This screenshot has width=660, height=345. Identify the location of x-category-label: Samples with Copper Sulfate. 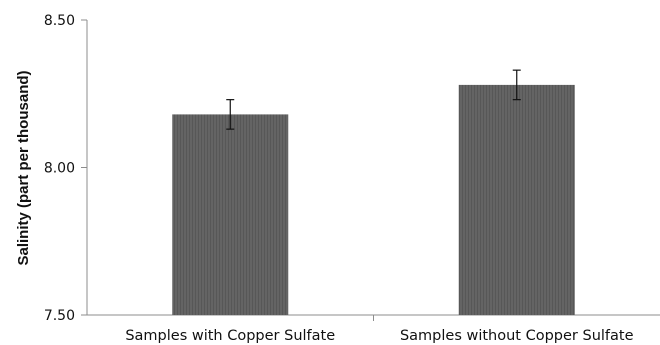
(230, 336).